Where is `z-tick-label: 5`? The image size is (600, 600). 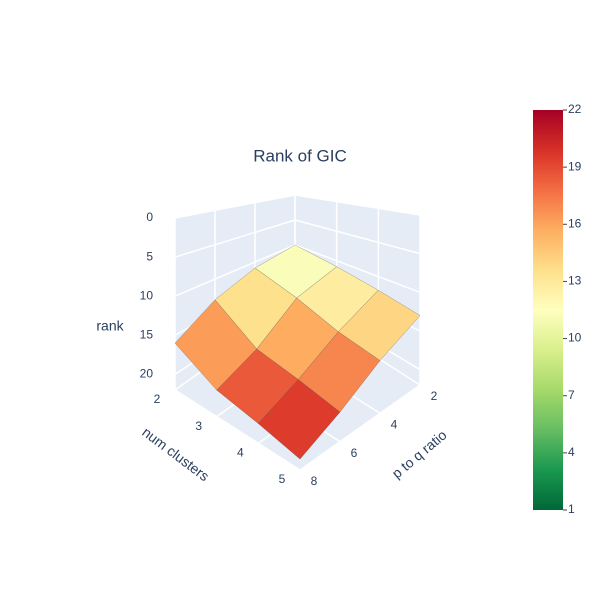 z-tick-label: 5 is located at coordinates (149, 256).